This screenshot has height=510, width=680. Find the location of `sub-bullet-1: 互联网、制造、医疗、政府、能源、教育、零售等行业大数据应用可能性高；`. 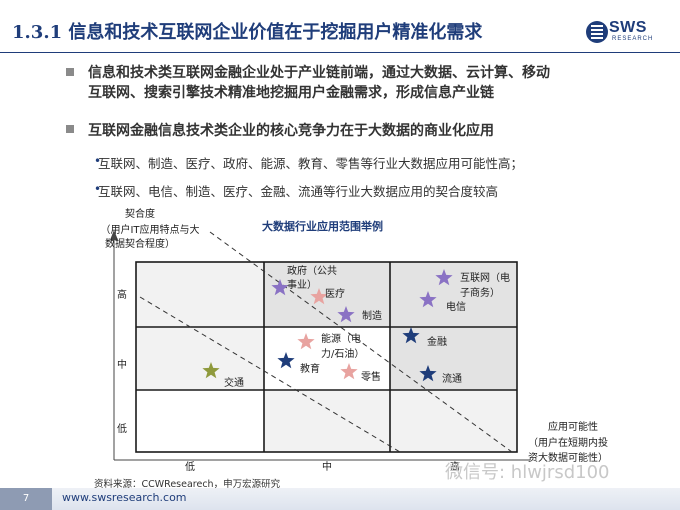

sub-bullet-1: 互联网、制造、医疗、政府、能源、教育、零售等行业大数据应用可能性高； is located at coordinates (311, 163).